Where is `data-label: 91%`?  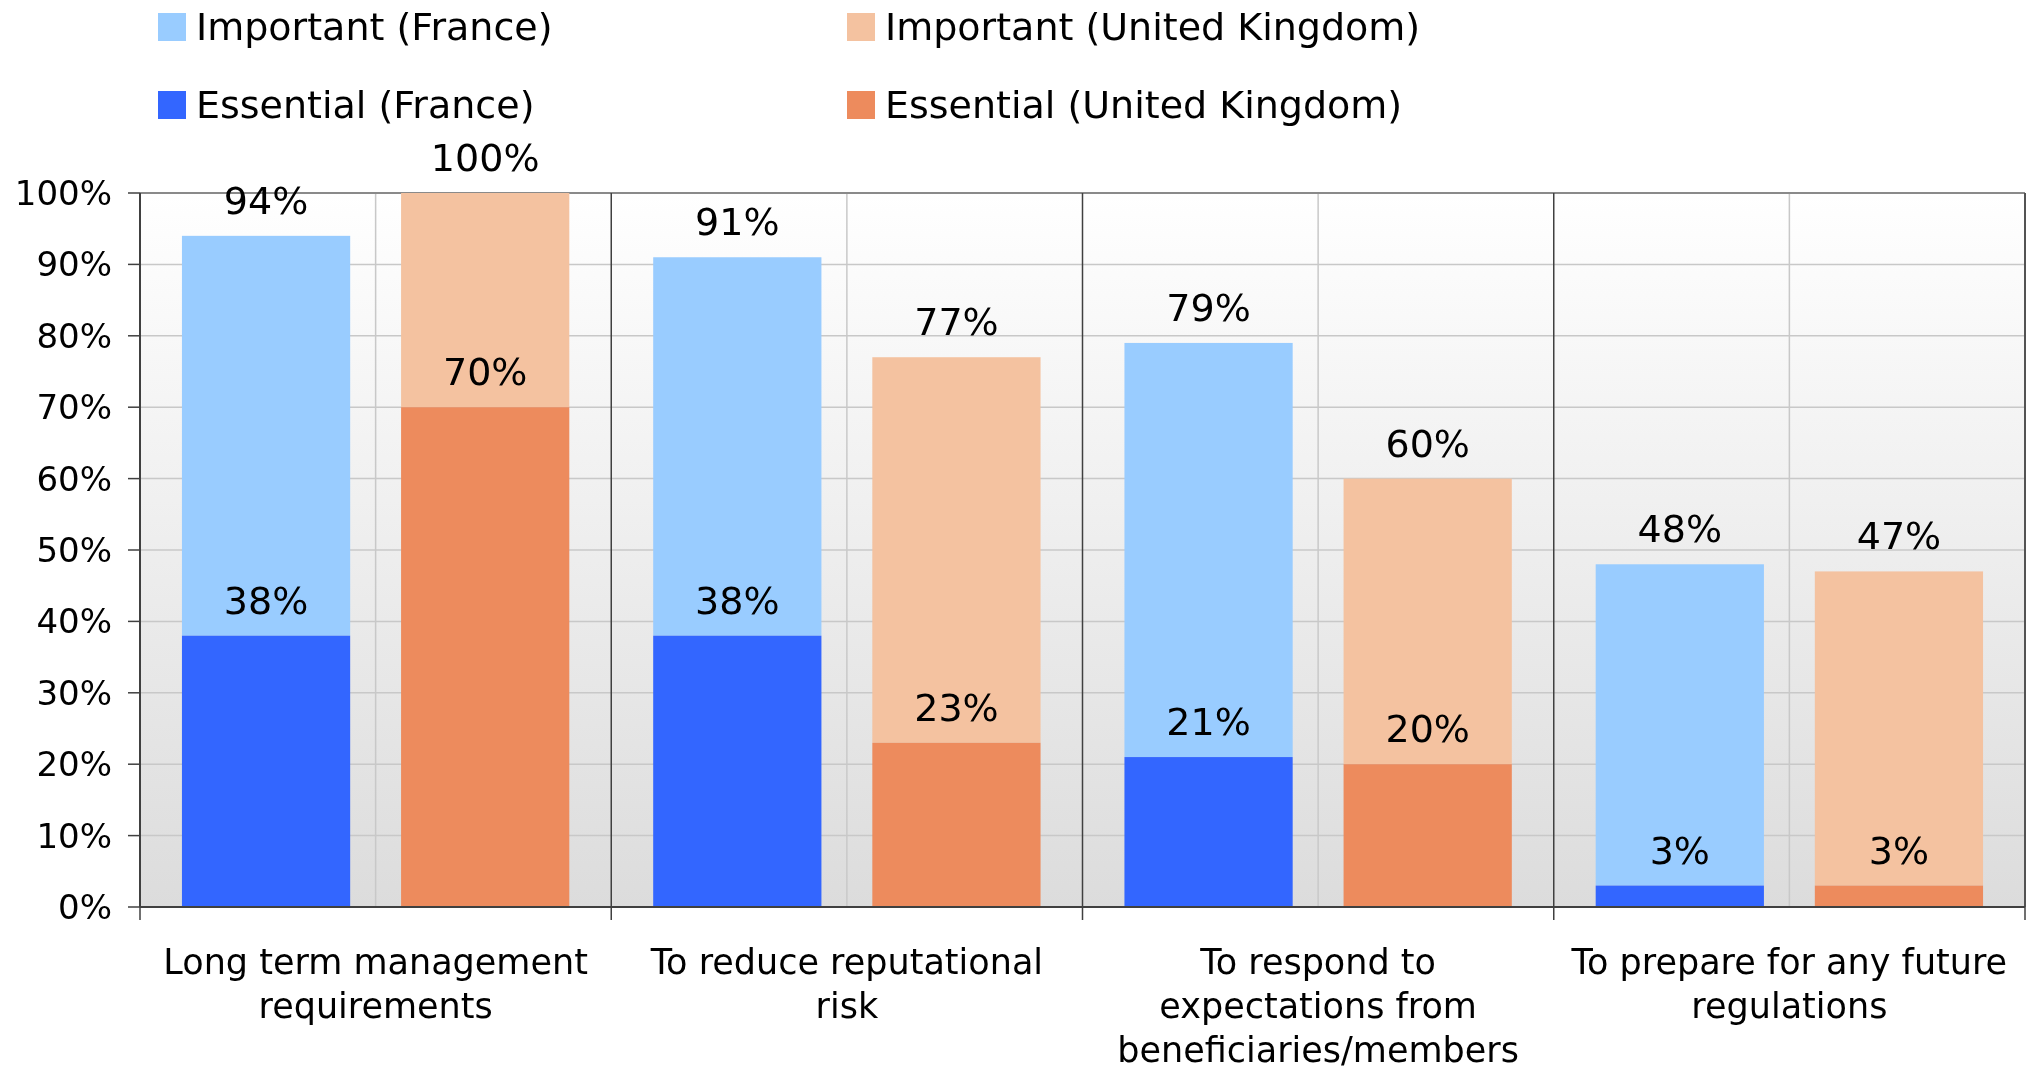
data-label: 91% is located at coordinates (737, 222).